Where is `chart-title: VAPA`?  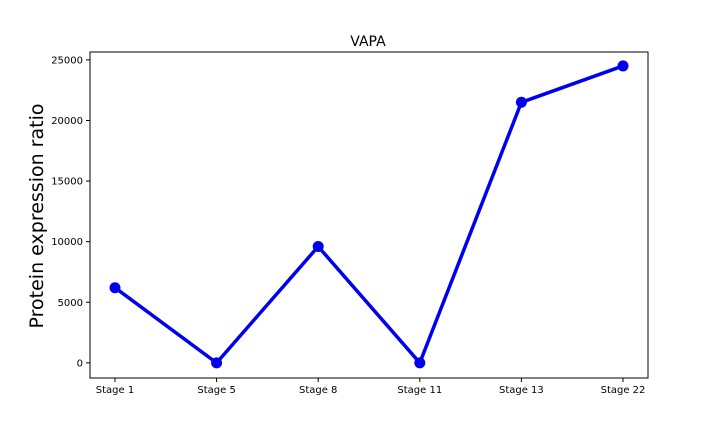
chart-title: VAPA is located at coordinates (368, 42).